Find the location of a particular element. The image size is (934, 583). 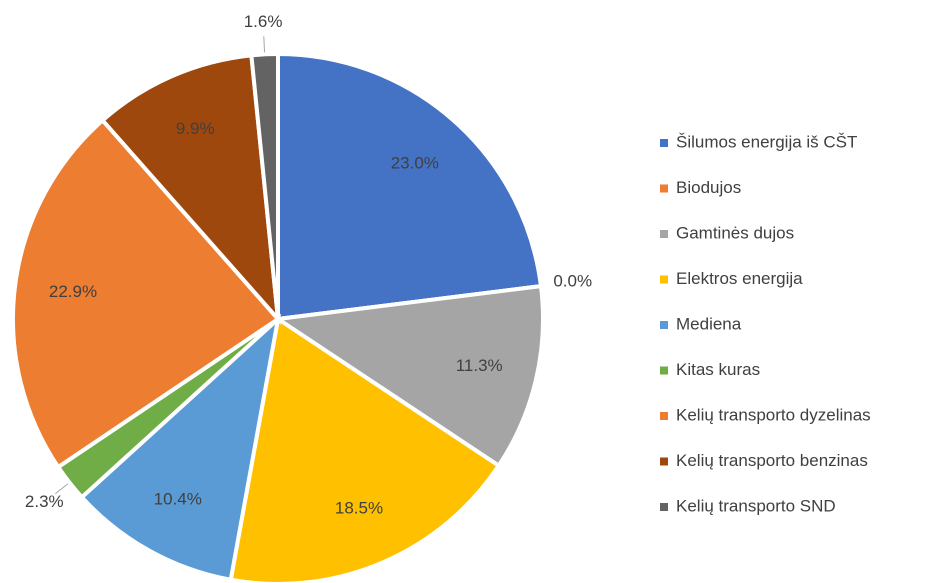

legend-label: Gamtinės dujos is located at coordinates (735, 232).